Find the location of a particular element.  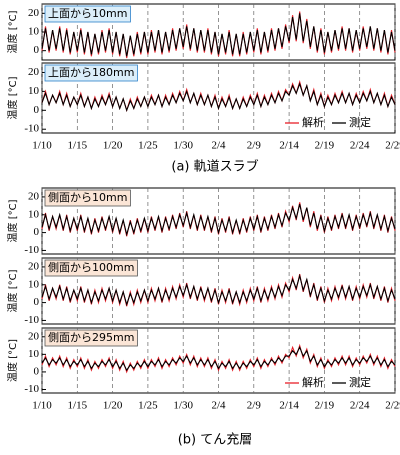

panel-label: 側面から295mm is located at coordinates (91, 337).